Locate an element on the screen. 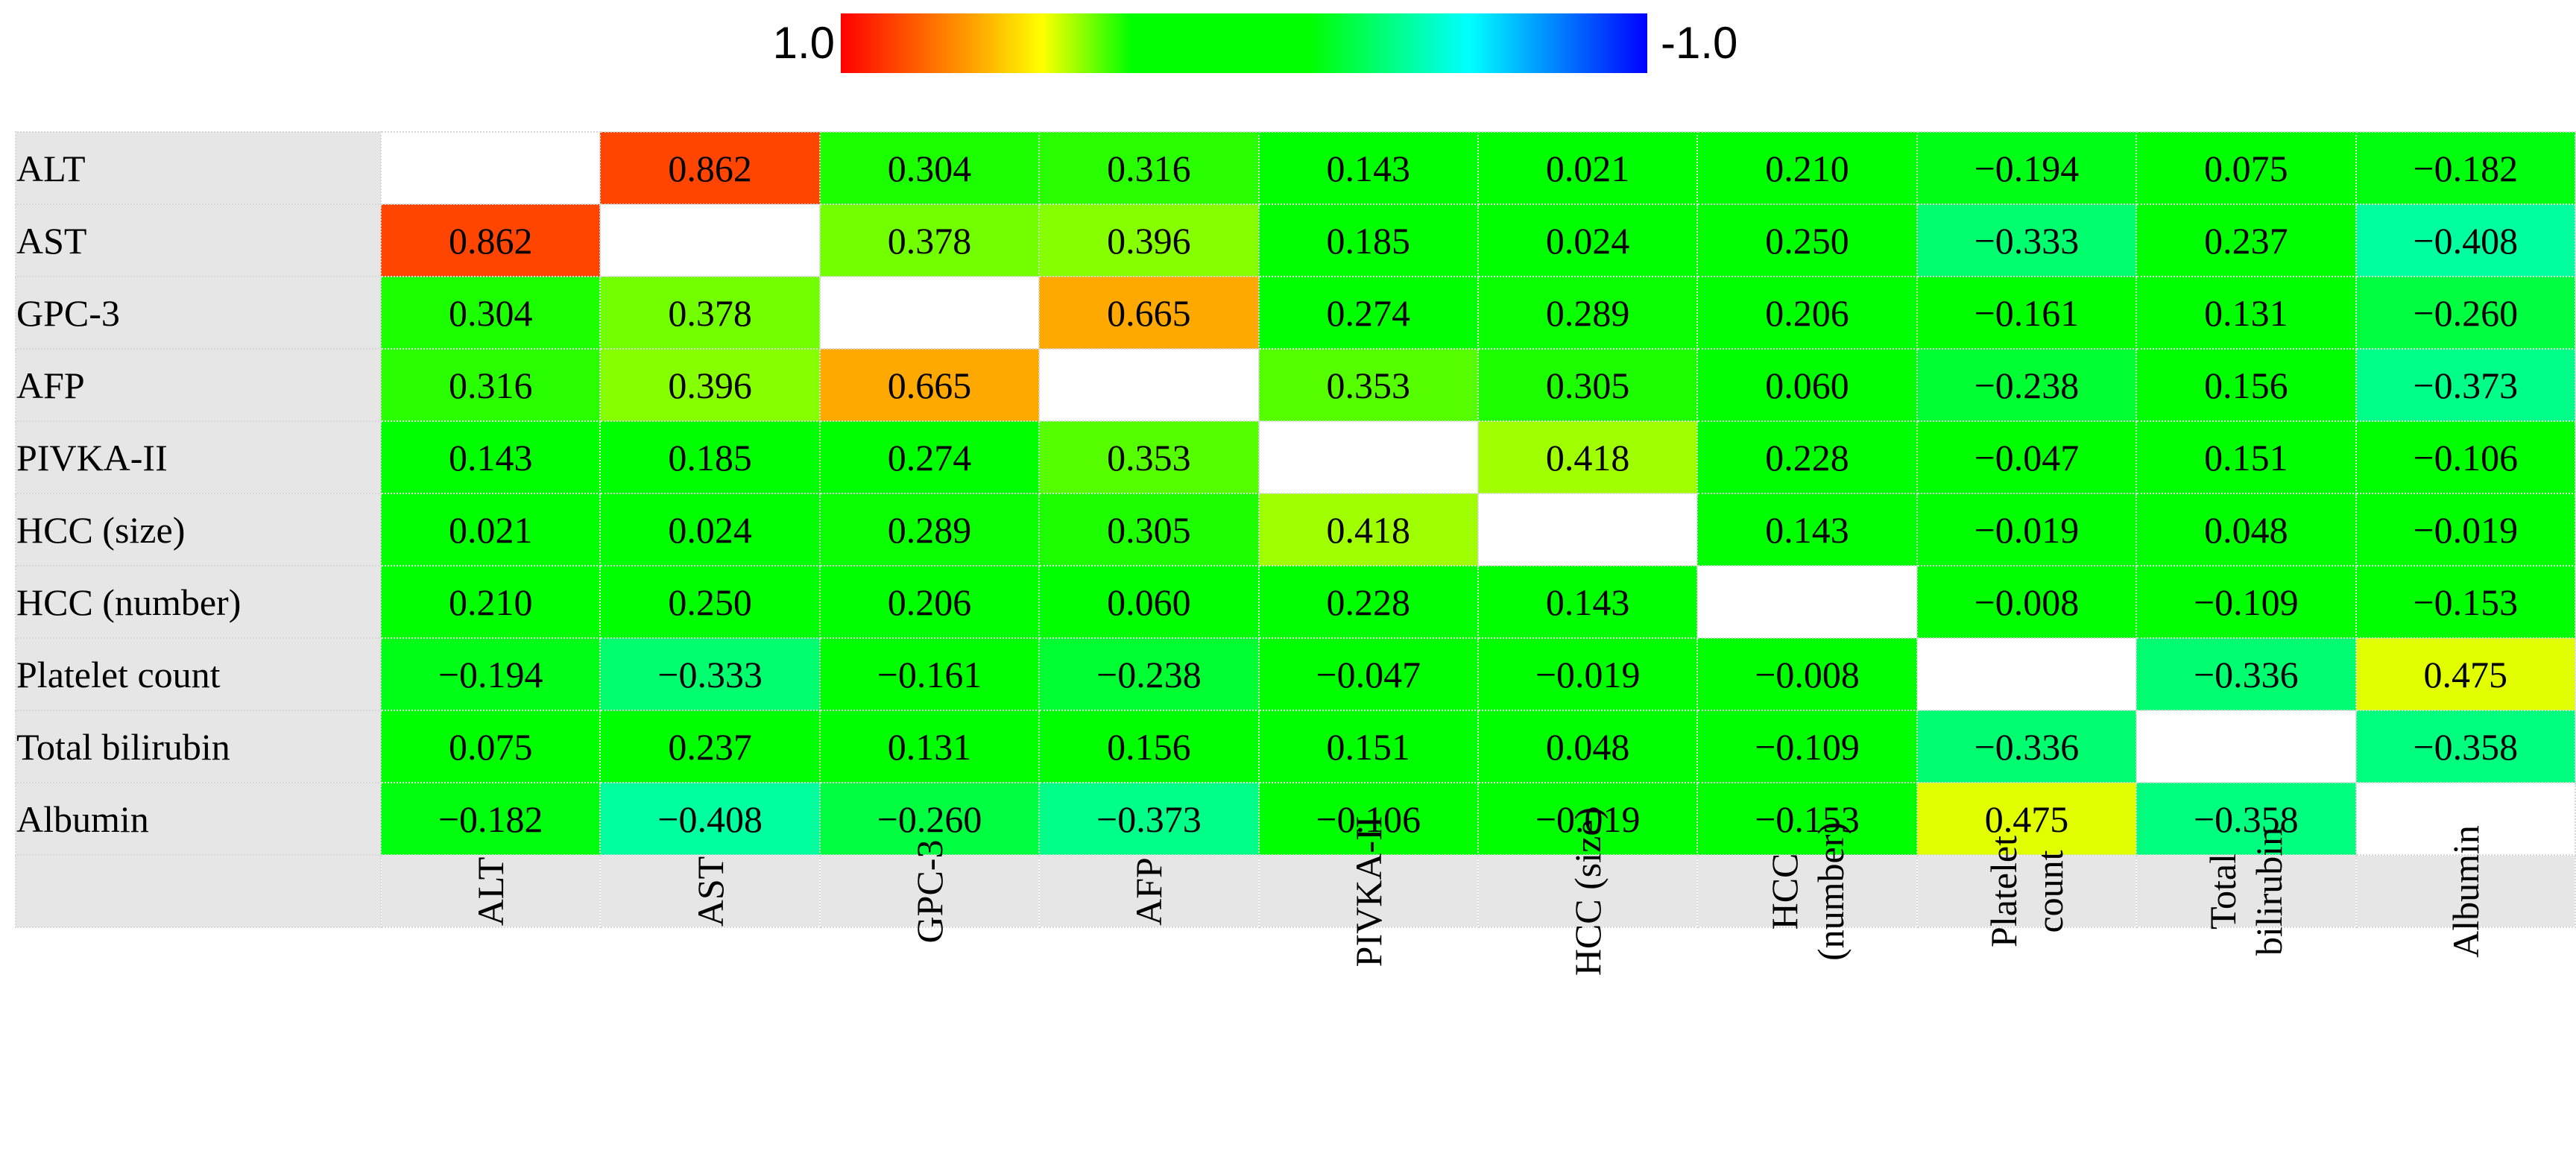 The width and height of the screenshot is (2576, 1171). column-header: Platelet count is located at coordinates (2027, 891).